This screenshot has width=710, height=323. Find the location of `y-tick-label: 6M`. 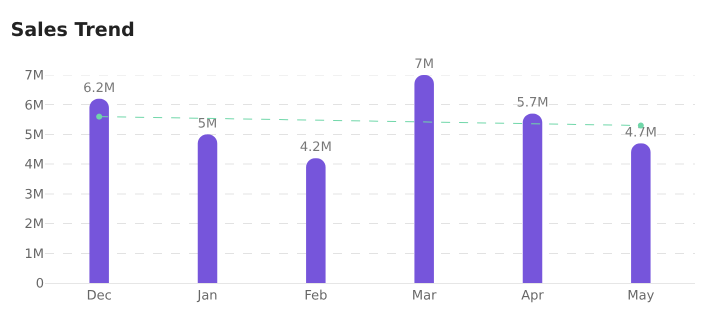

y-tick-label: 6M is located at coordinates (34, 106).